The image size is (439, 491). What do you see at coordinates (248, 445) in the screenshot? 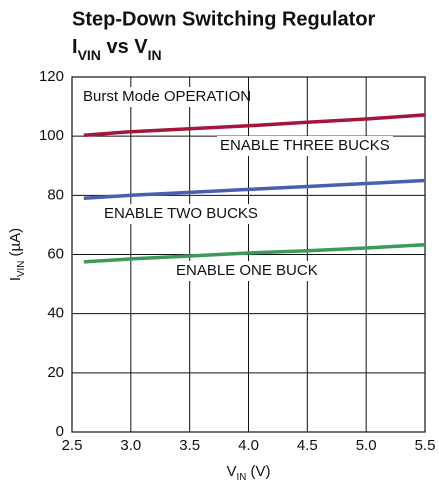
I see `x-tick-label: 4.0` at bounding box center [248, 445].